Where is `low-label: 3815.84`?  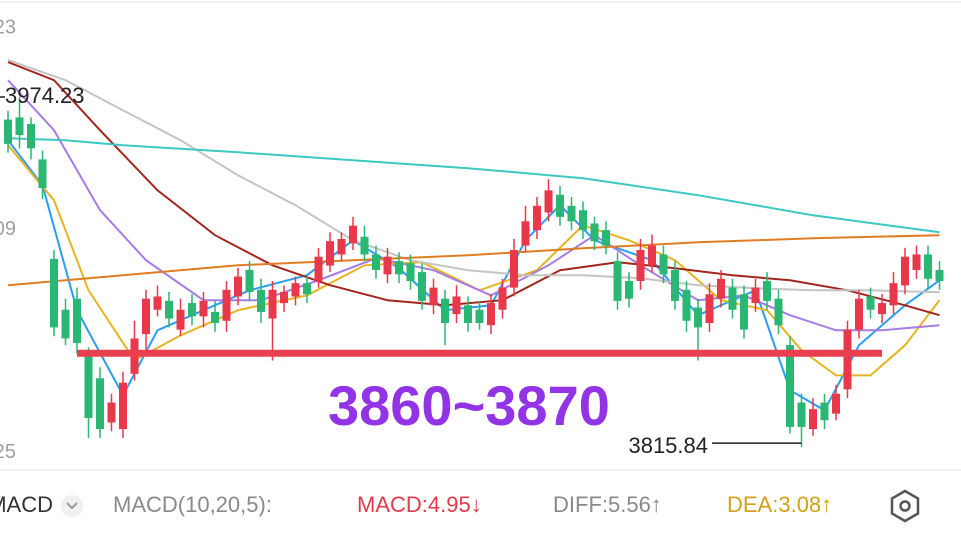
low-label: 3815.84 is located at coordinates (668, 445).